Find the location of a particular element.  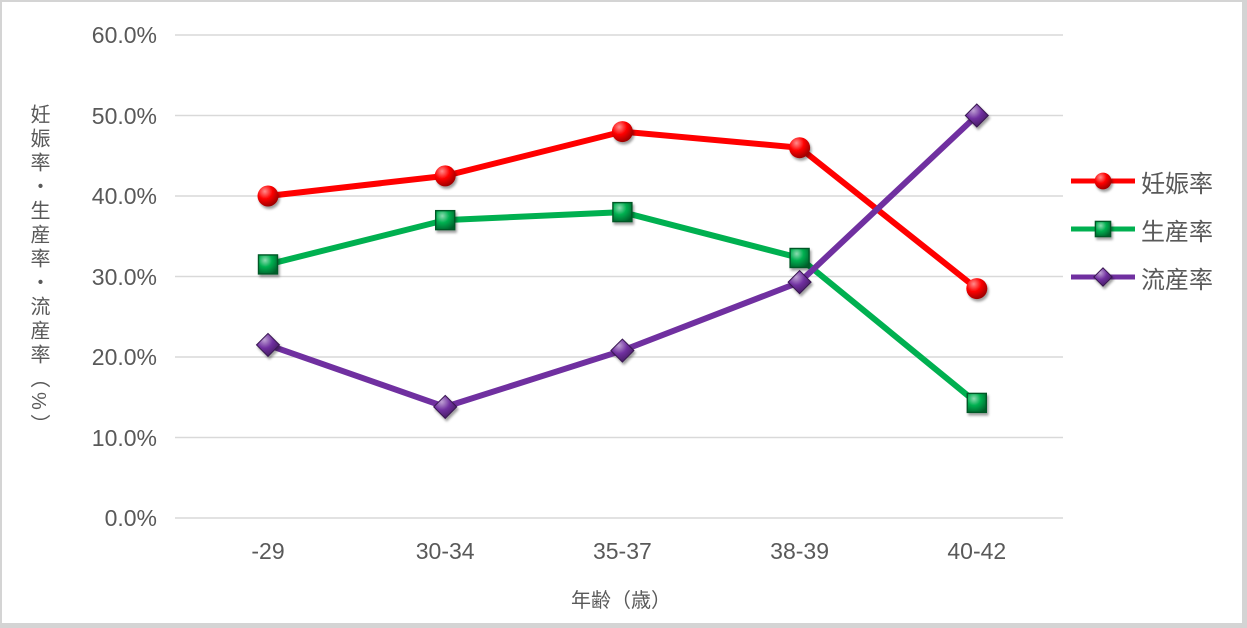

legend-item: 生産率 is located at coordinates (1142, 229).